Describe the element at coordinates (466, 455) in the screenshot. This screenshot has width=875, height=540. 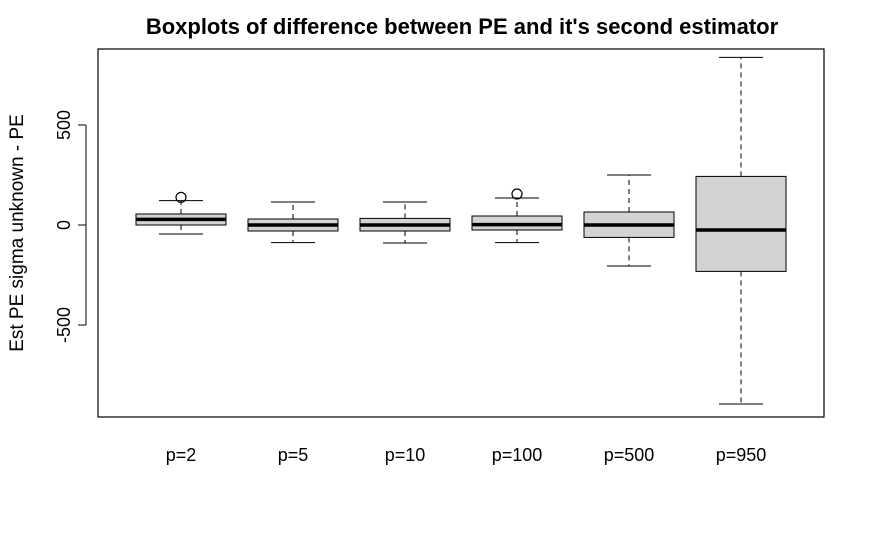
I see `x-tick-labels: p=2 p=5 p=10 p=100 p=500 p=950` at that location.